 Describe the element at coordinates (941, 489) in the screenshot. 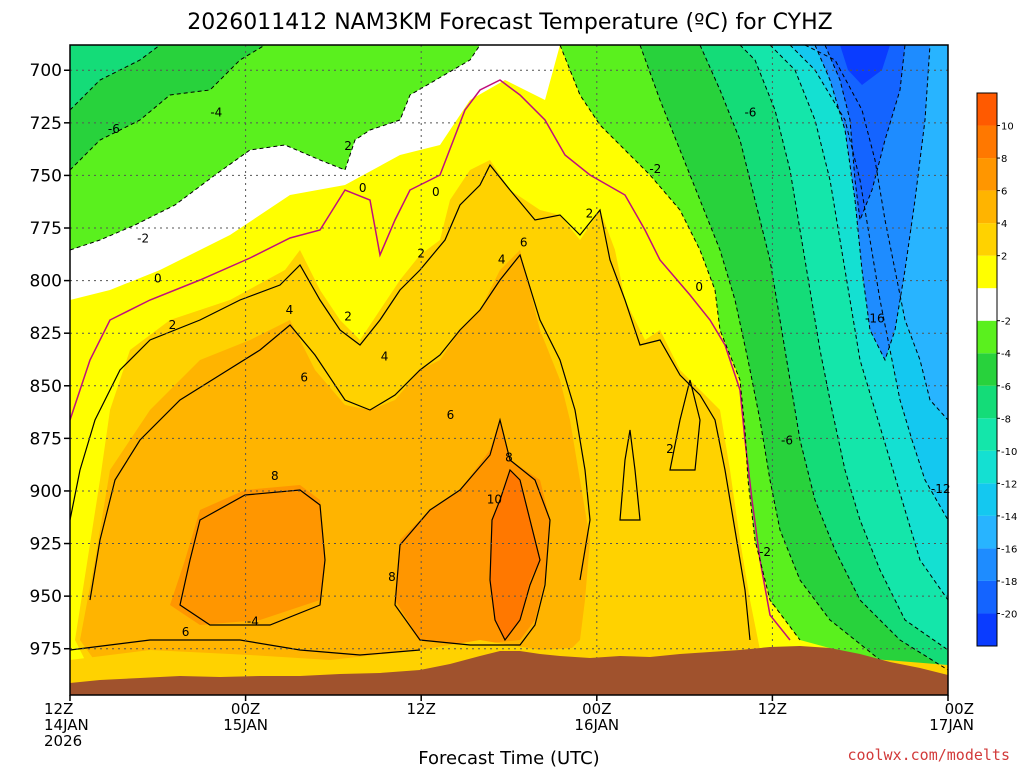

I see `contour-label: -12` at that location.